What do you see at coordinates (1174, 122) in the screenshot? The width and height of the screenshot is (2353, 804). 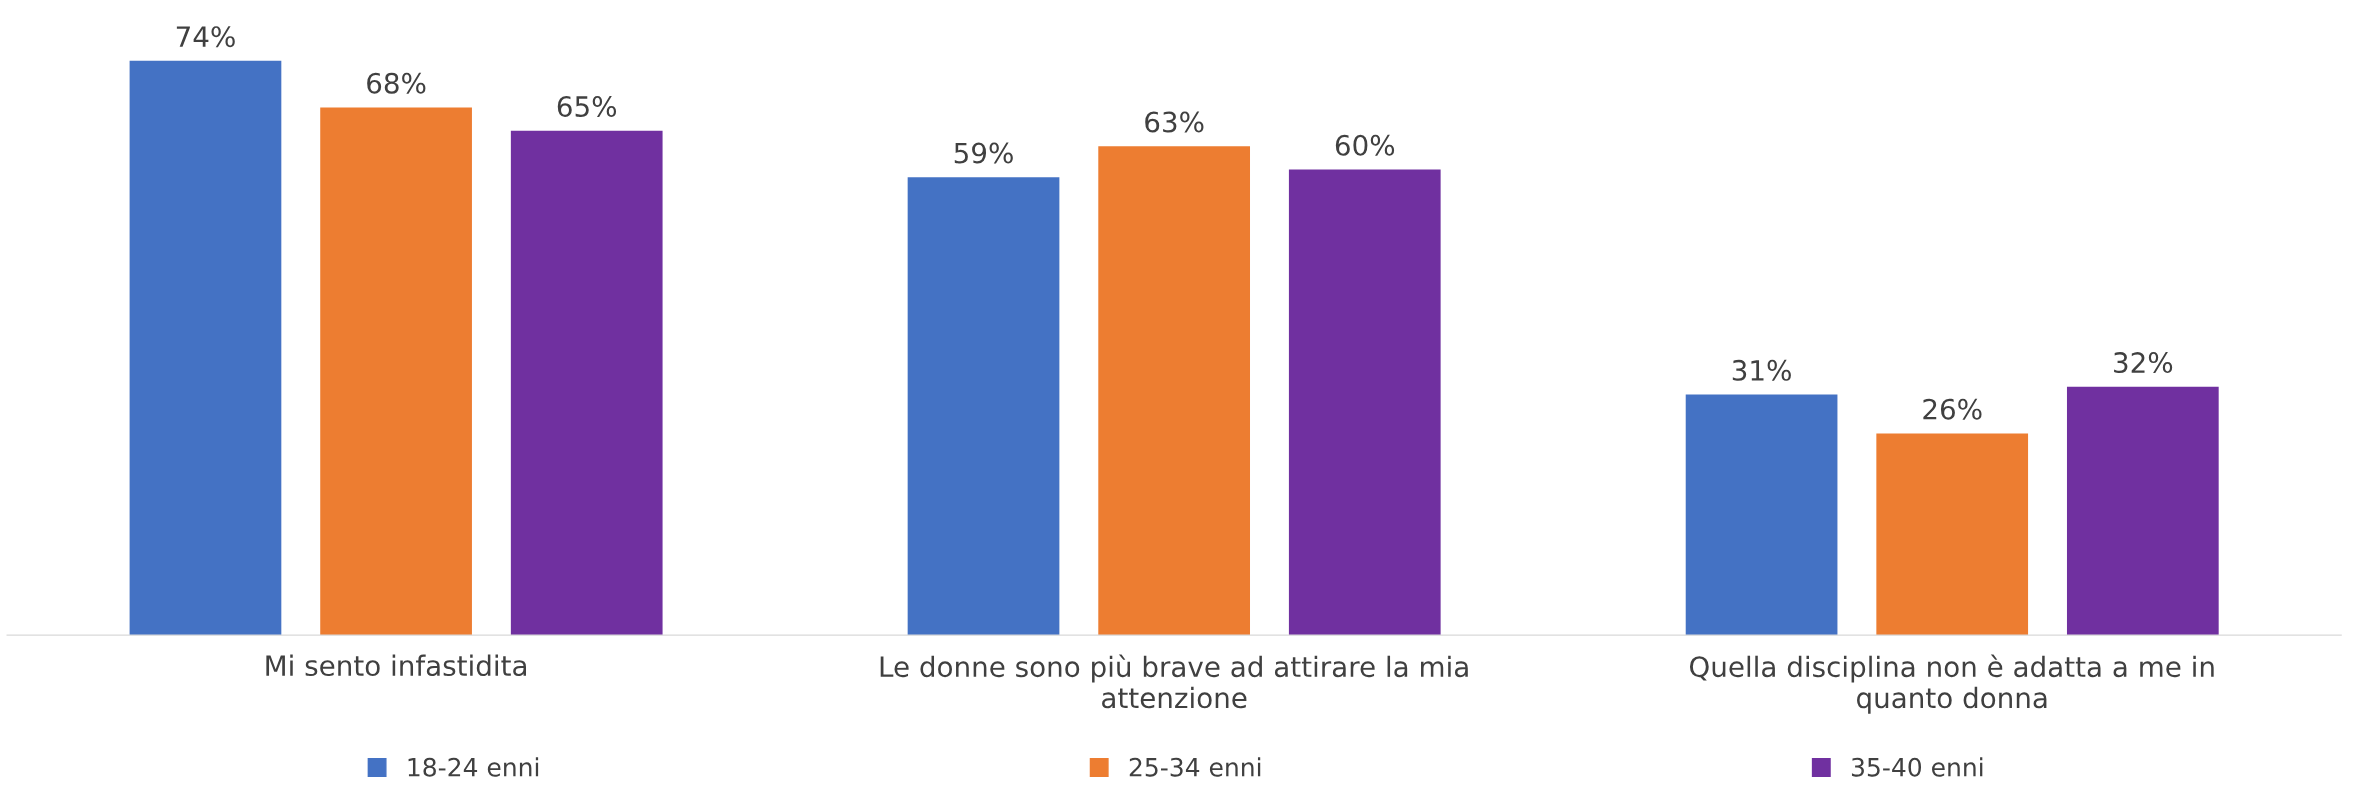 I see `data-label: 63%` at bounding box center [1174, 122].